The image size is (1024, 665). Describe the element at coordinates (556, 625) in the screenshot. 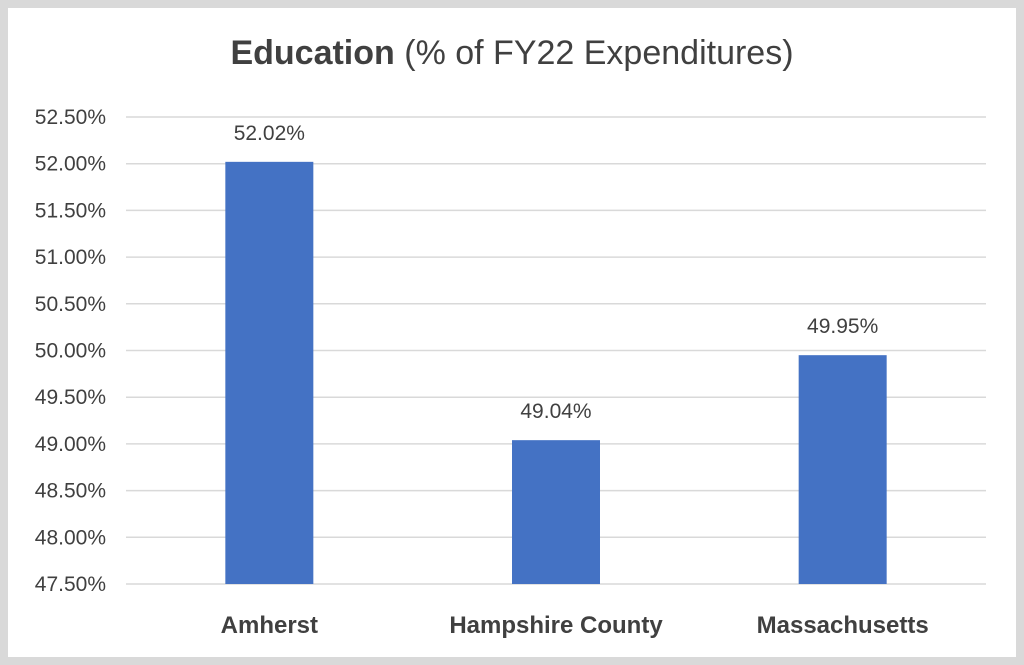

I see `x-category-label: Hampshire County` at that location.